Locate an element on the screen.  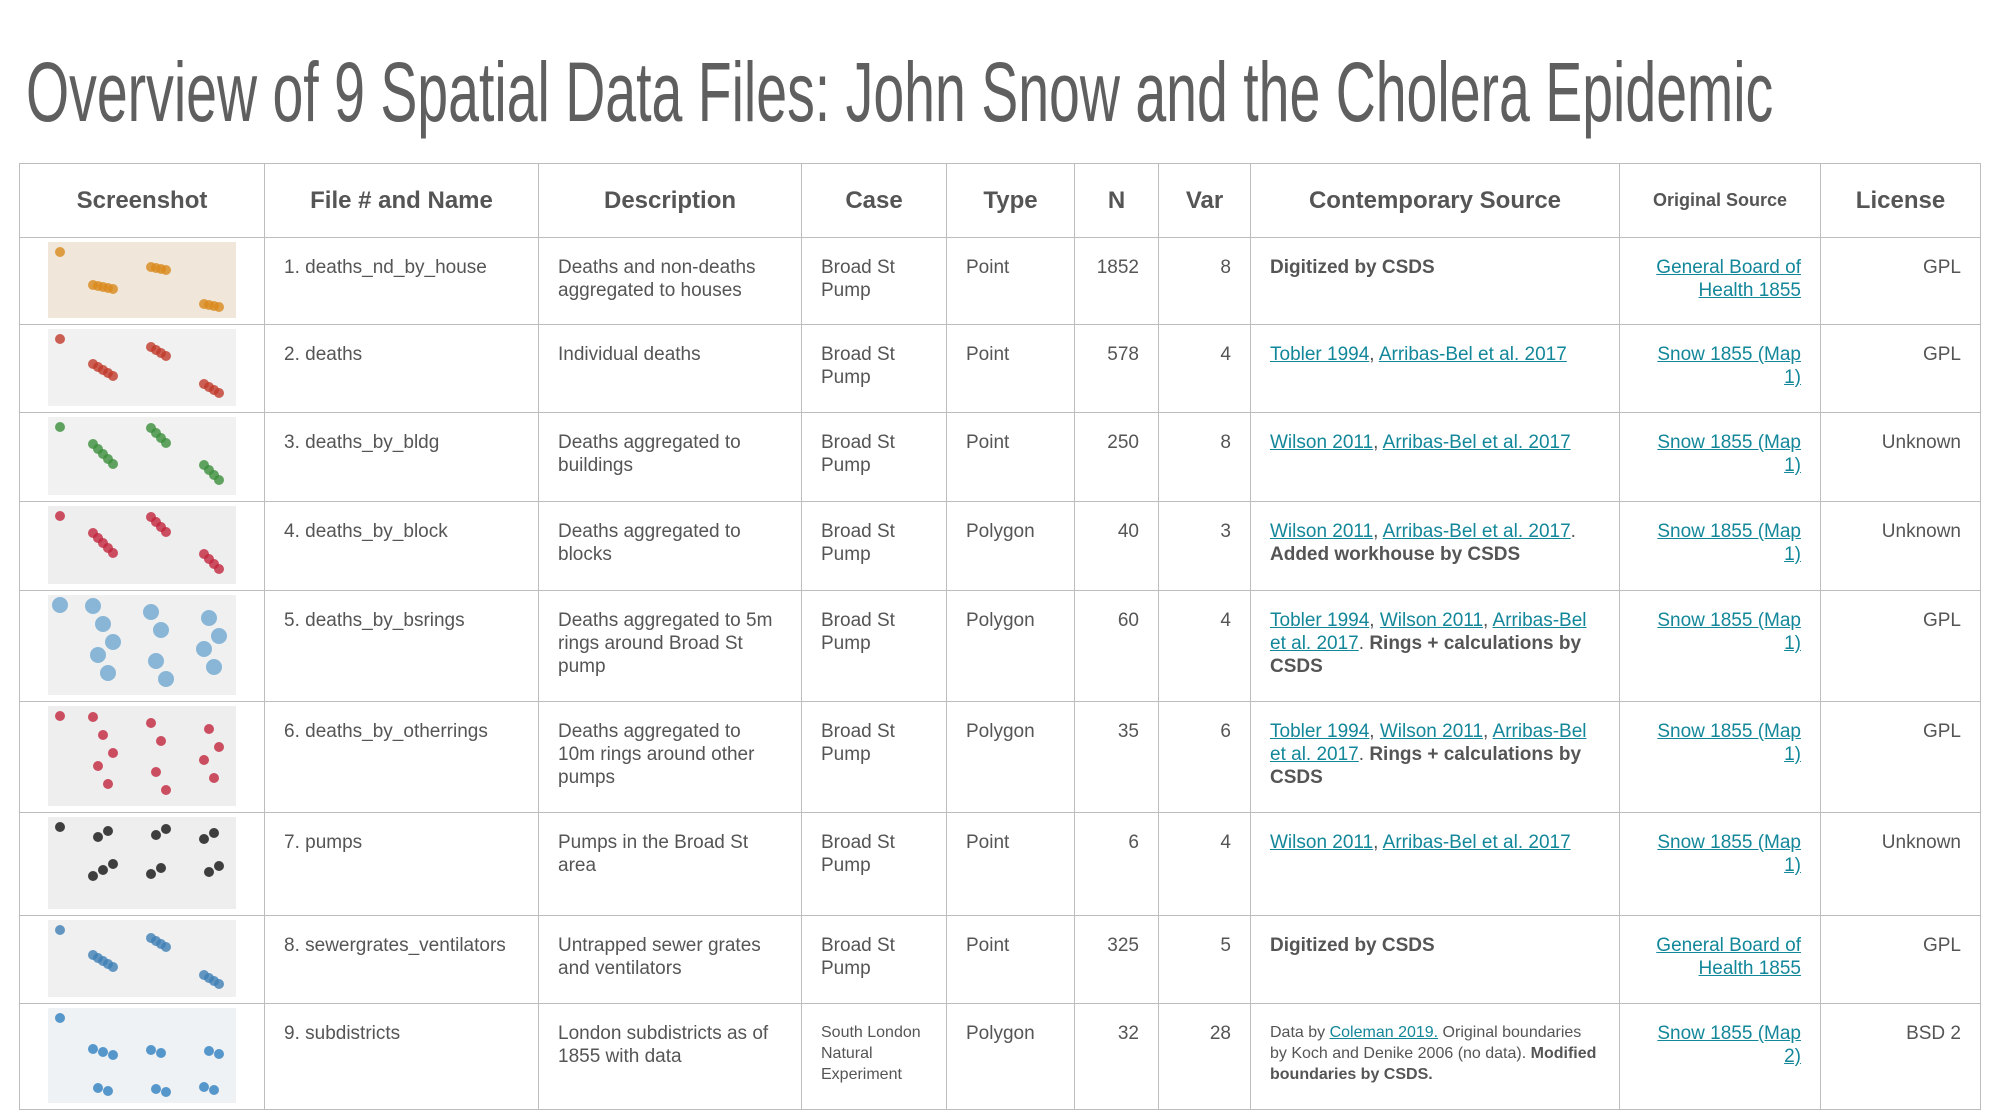
table-cell: 40 is located at coordinates (1116, 546).